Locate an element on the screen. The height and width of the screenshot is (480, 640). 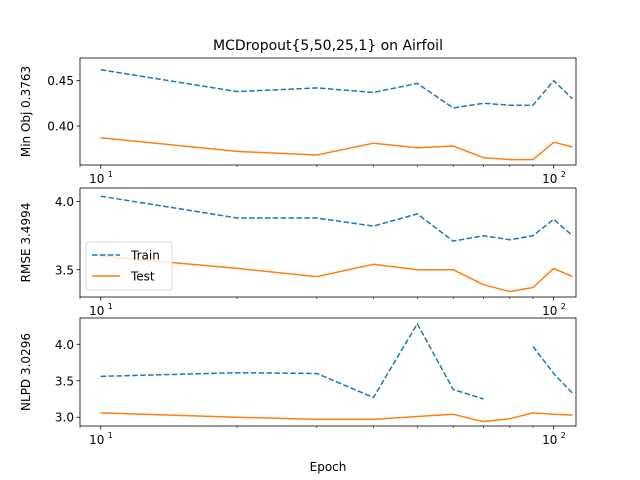
y-tick-label: 0.45 is located at coordinates (60, 81).